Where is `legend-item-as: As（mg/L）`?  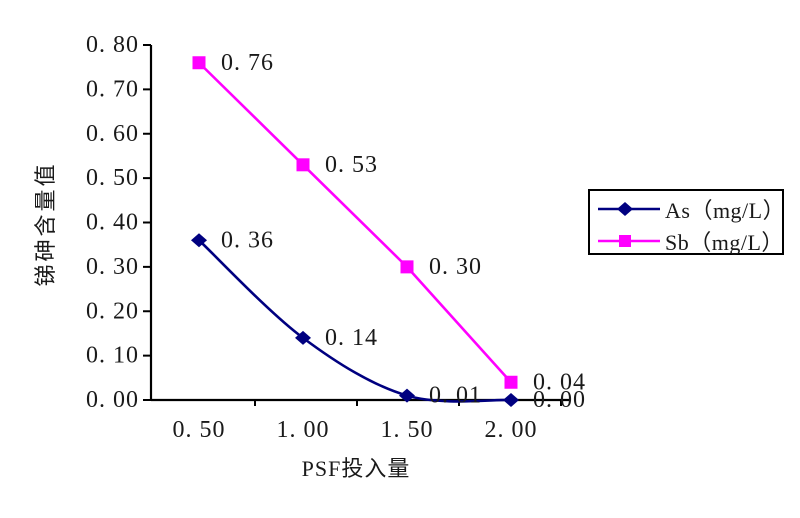 legend-item-as: As（mg/L） is located at coordinates (688, 209).